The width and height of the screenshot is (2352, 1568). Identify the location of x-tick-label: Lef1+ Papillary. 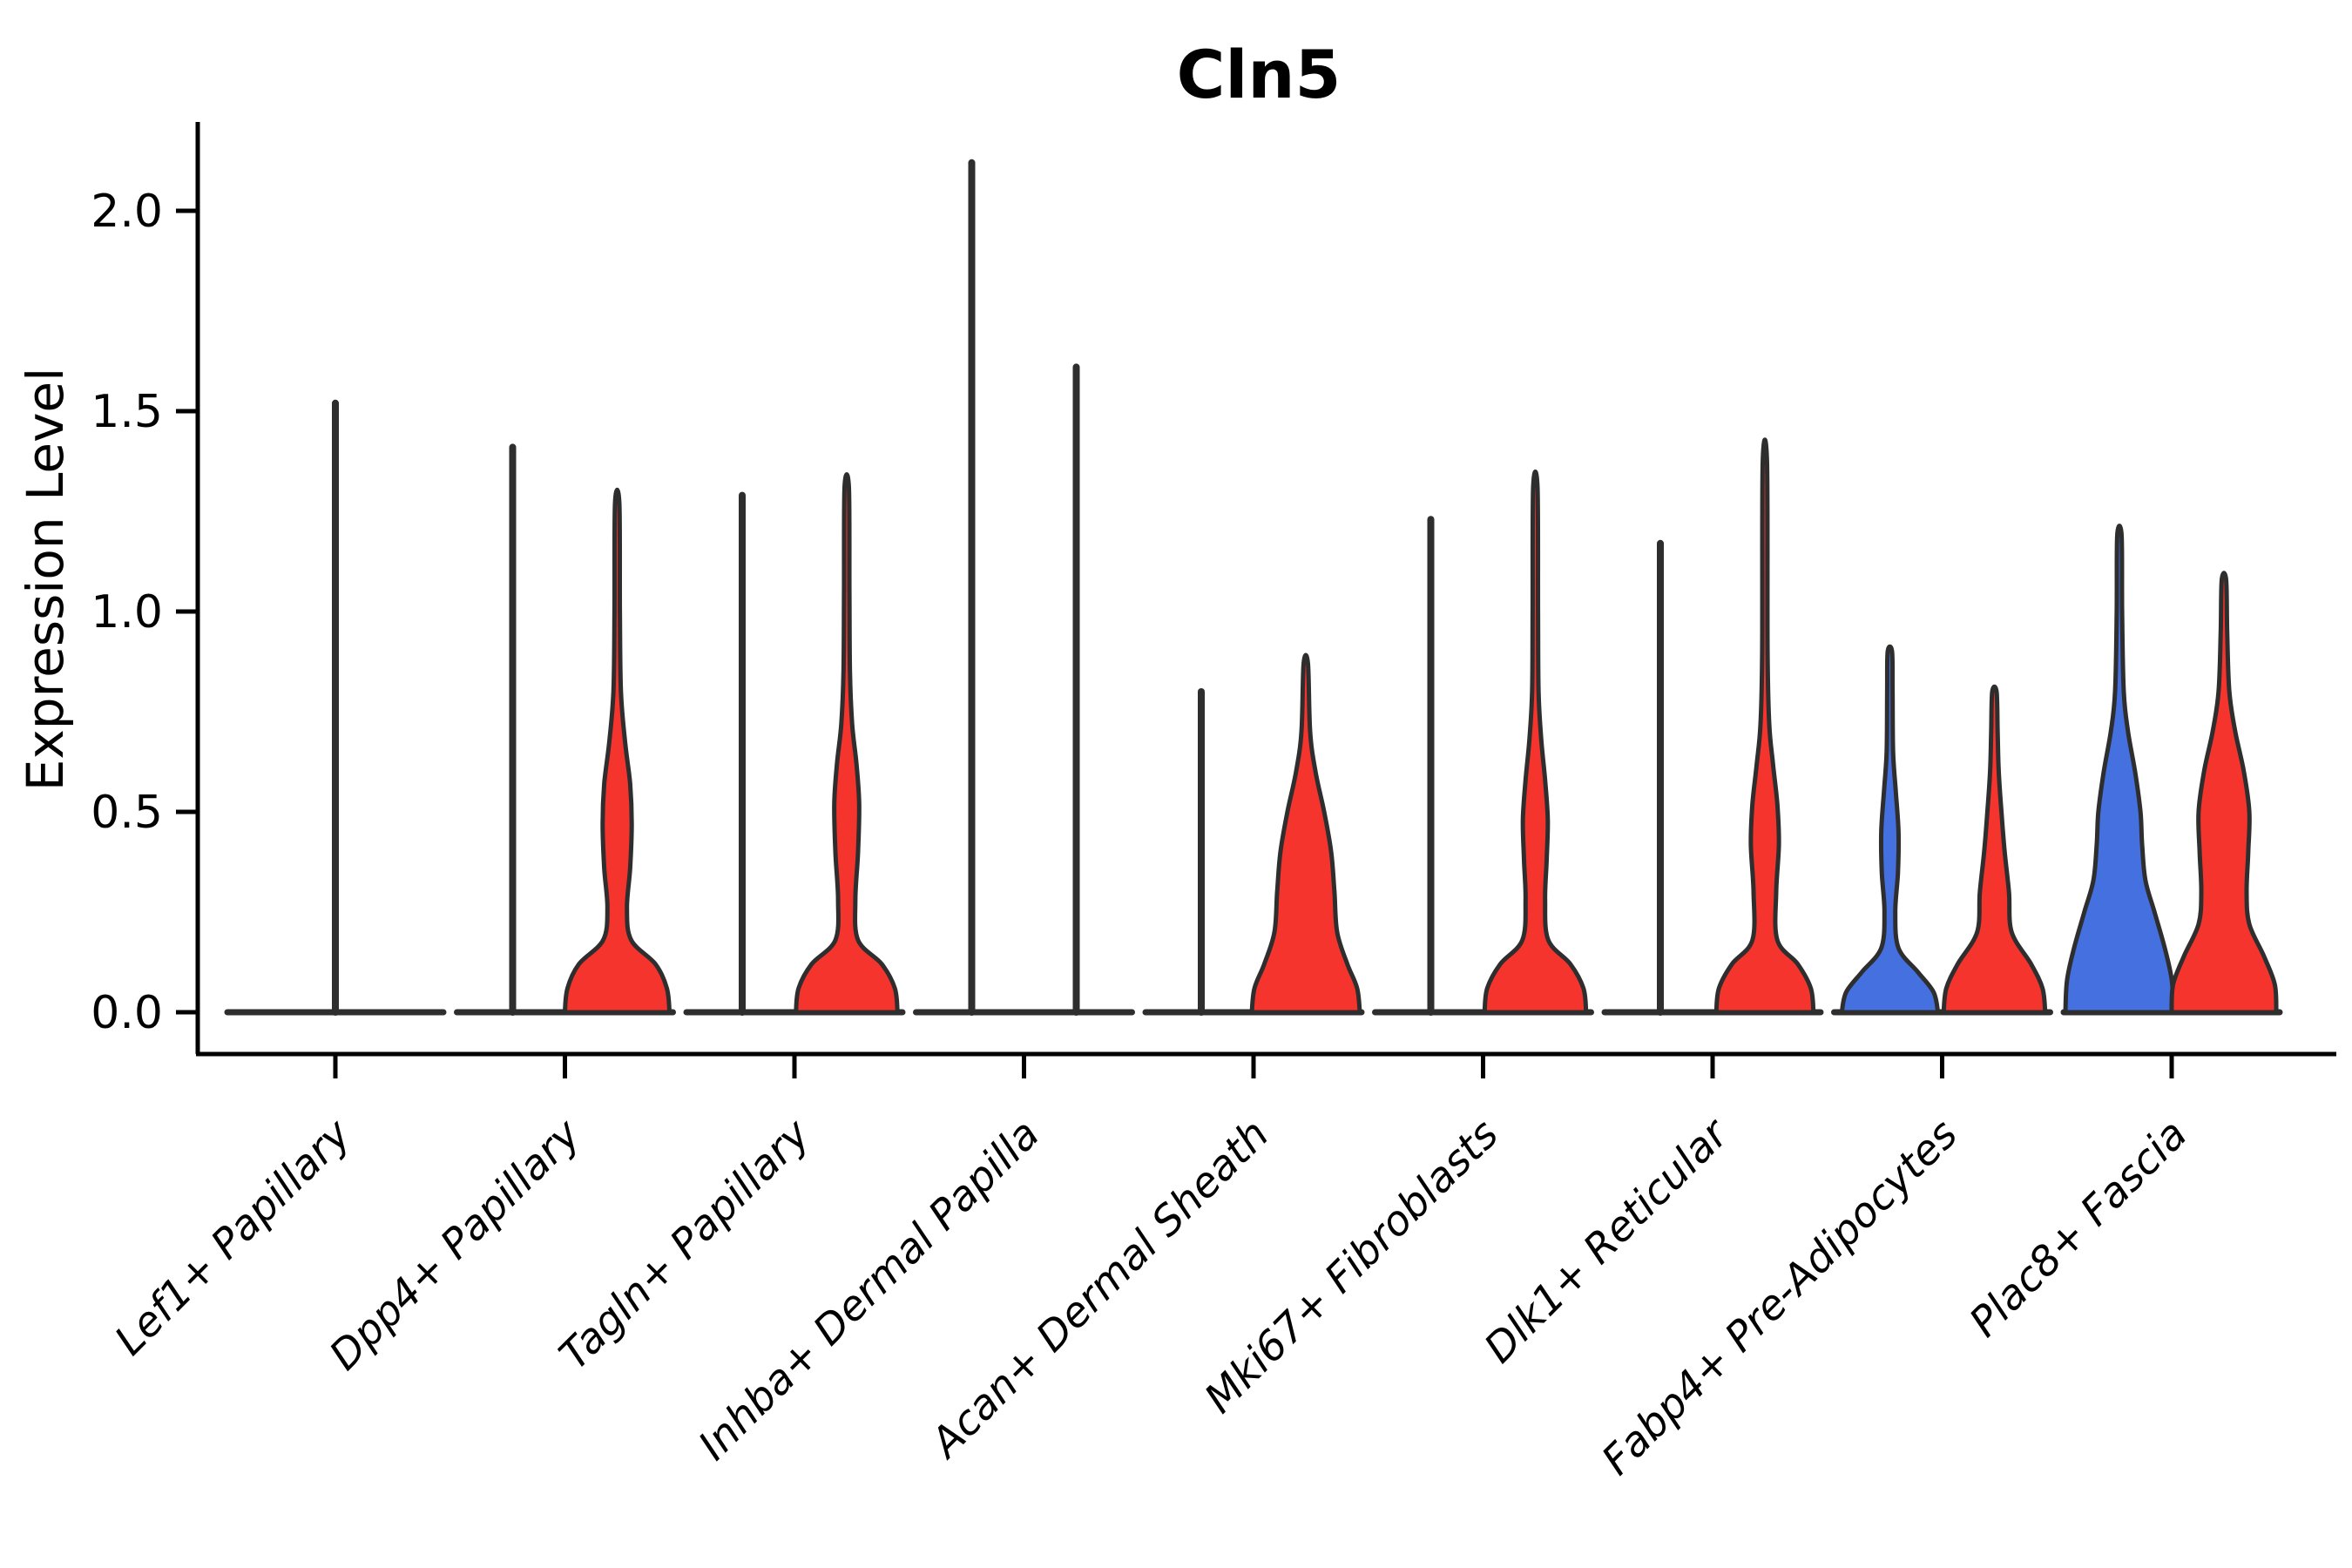
(233, 1237).